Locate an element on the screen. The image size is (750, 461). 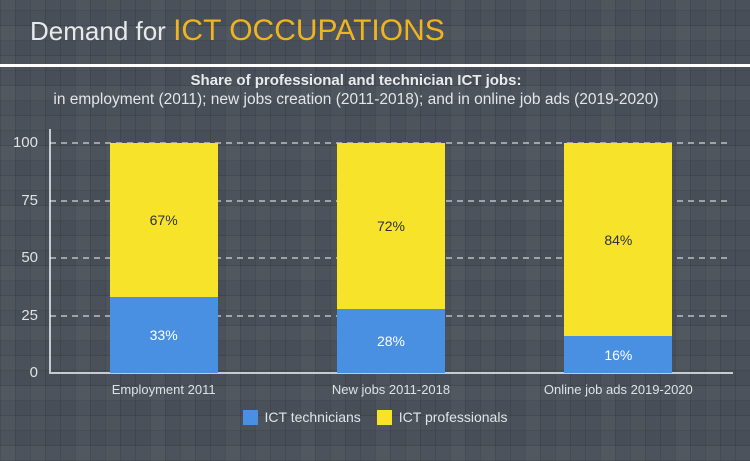
y-axis-line is located at coordinates (50, 251).